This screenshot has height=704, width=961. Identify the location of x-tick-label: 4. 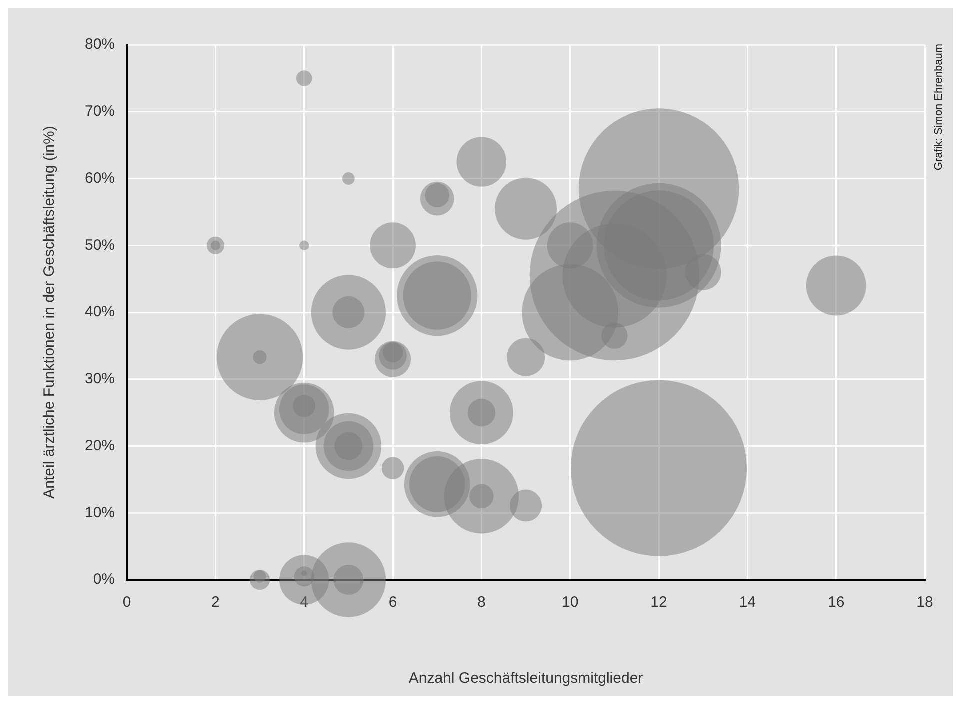
(304, 603).